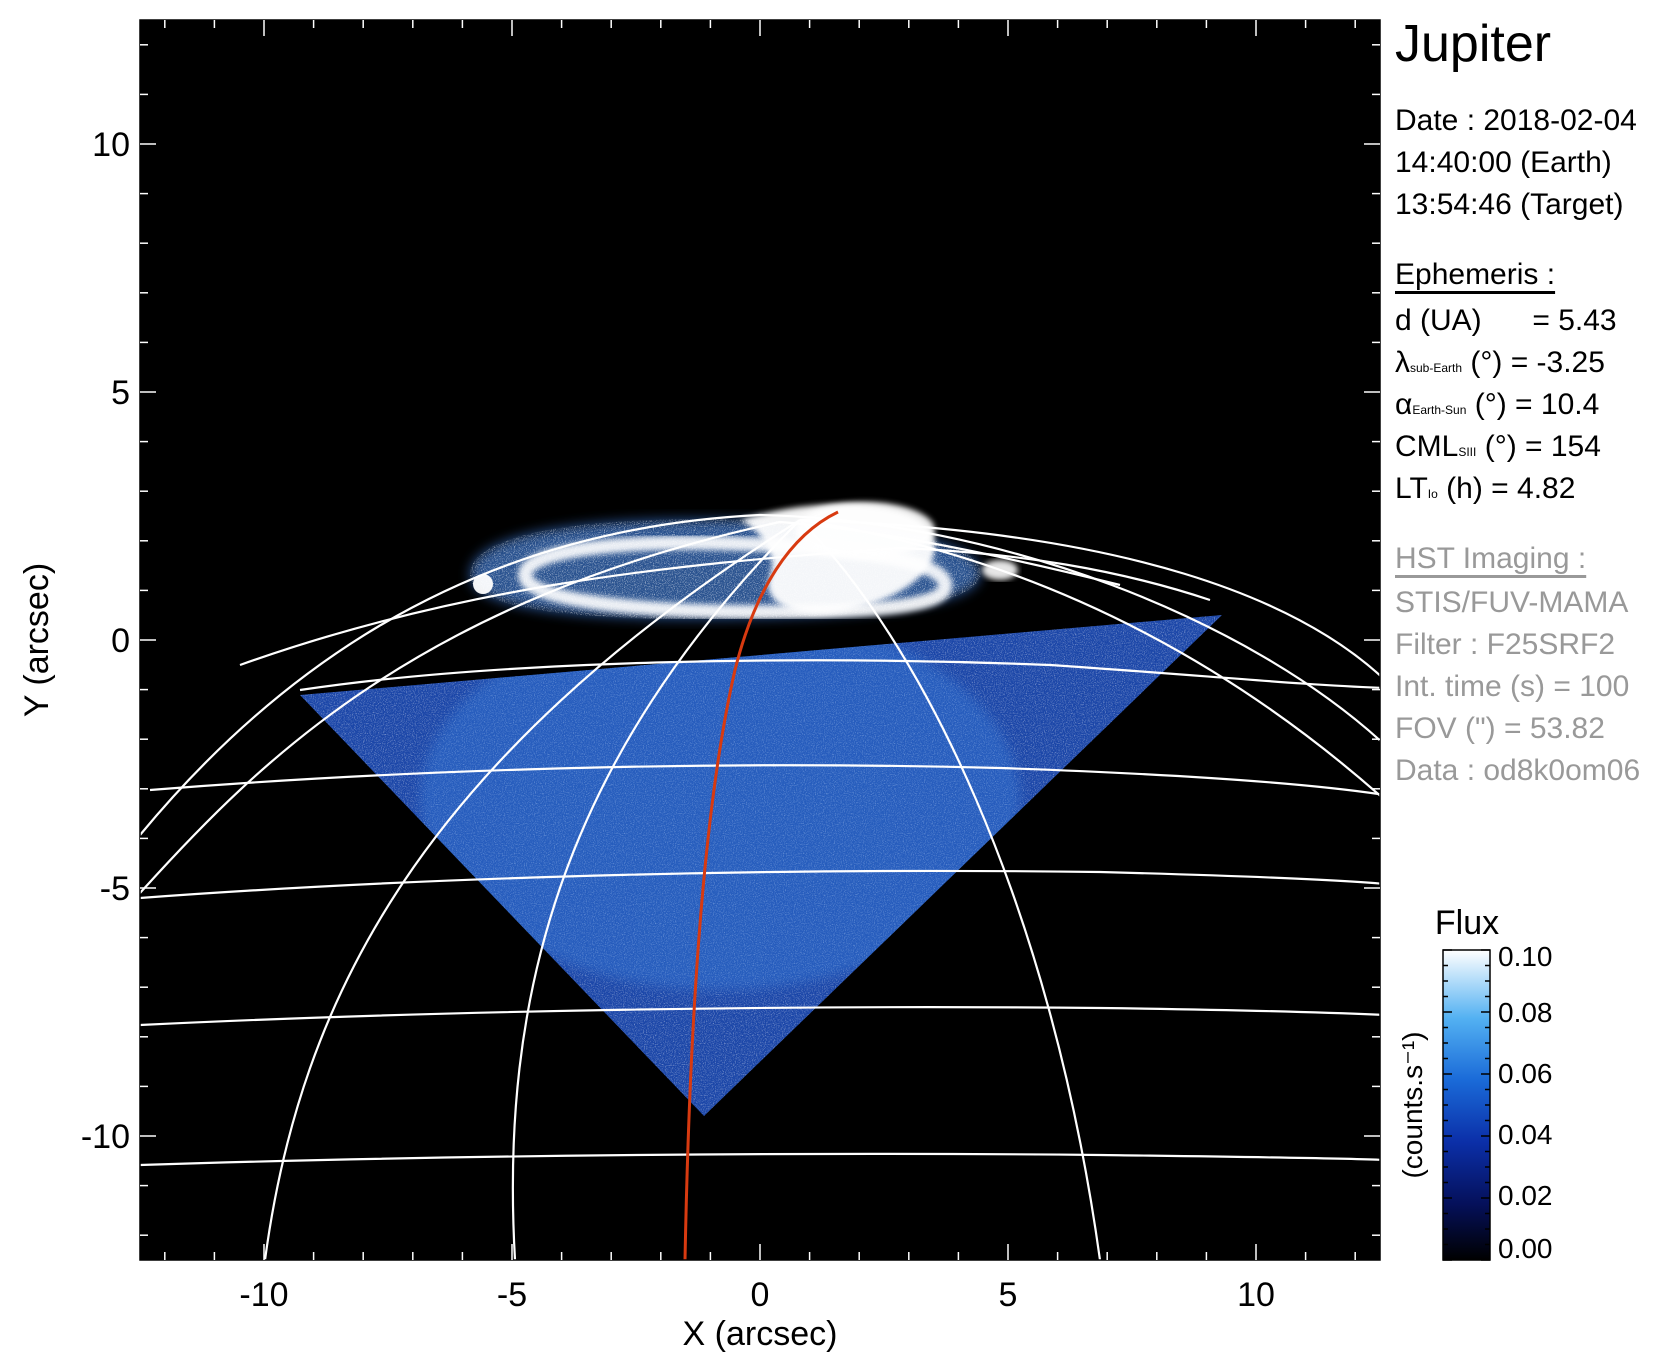 This screenshot has width=1677, height=1367. What do you see at coordinates (37, 640) in the screenshot?
I see `y-axis-title: Y (arcsec)` at bounding box center [37, 640].